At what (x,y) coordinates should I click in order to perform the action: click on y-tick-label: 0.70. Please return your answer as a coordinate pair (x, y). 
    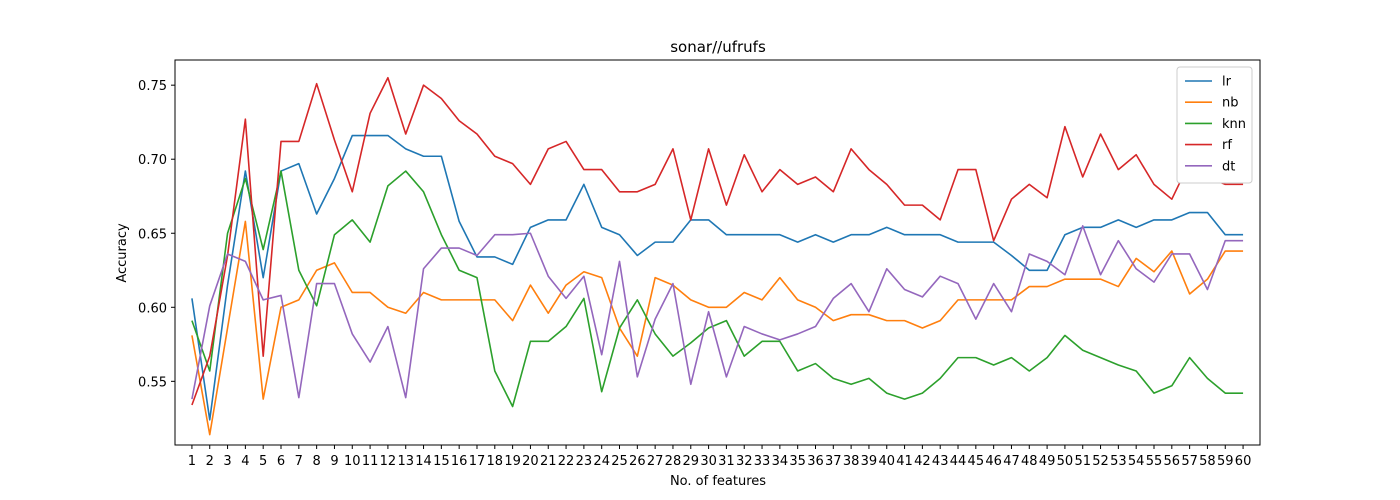
    Looking at the image, I should click on (152, 160).